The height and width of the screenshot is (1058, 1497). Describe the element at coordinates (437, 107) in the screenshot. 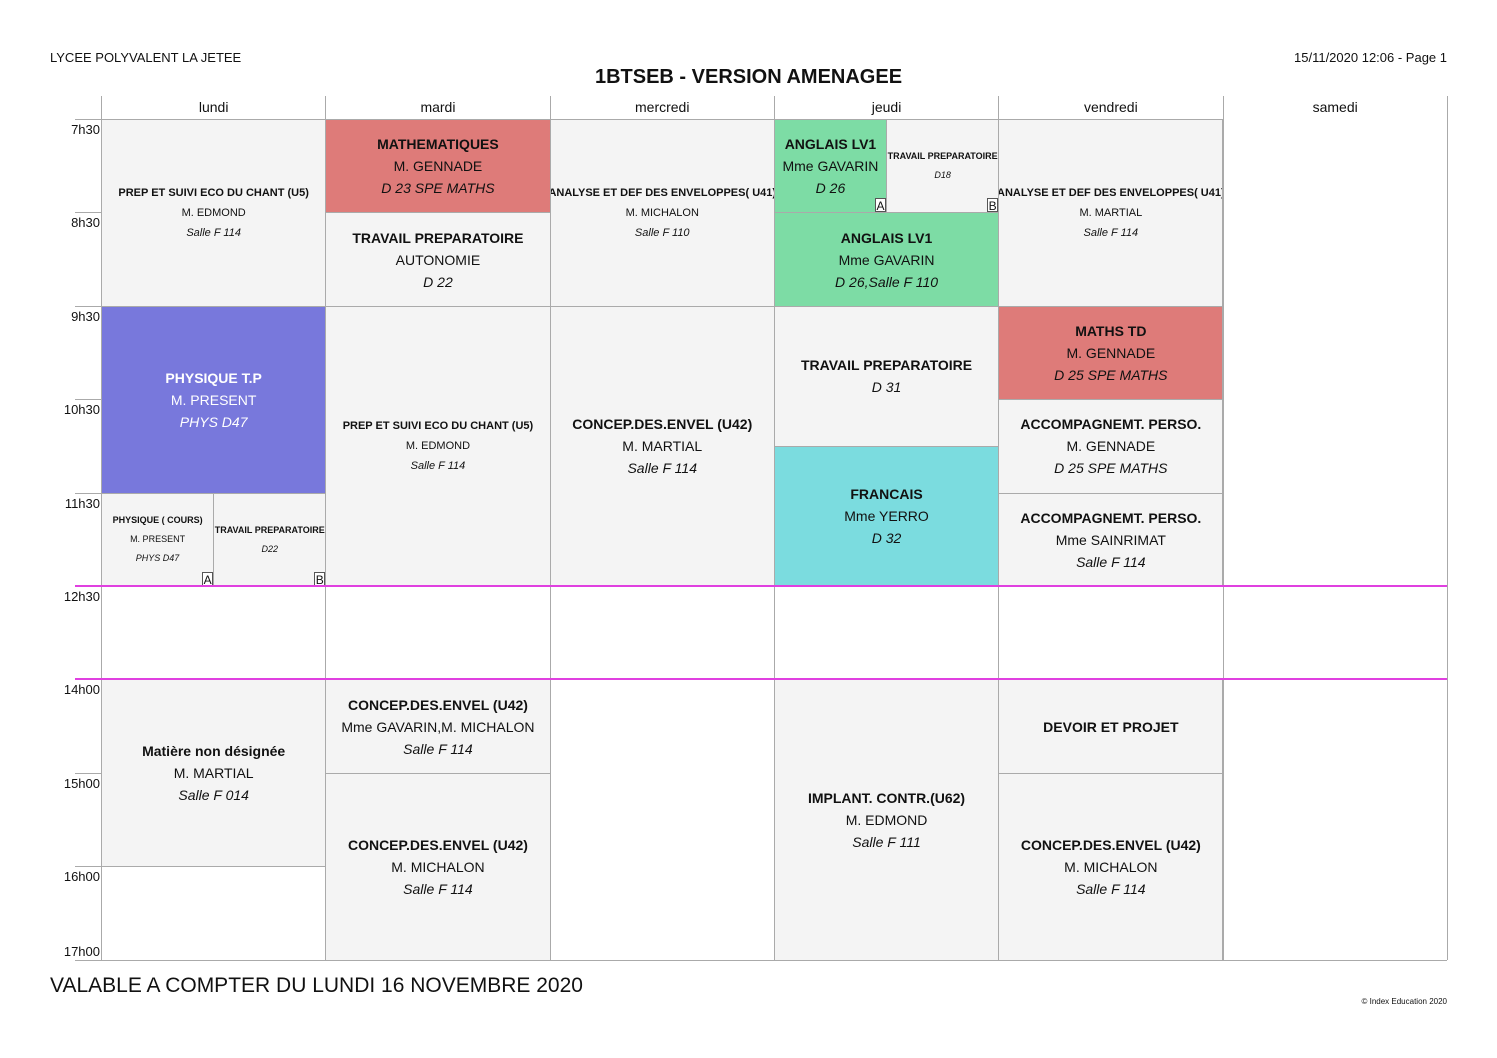

I see `day-header: mardi` at that location.